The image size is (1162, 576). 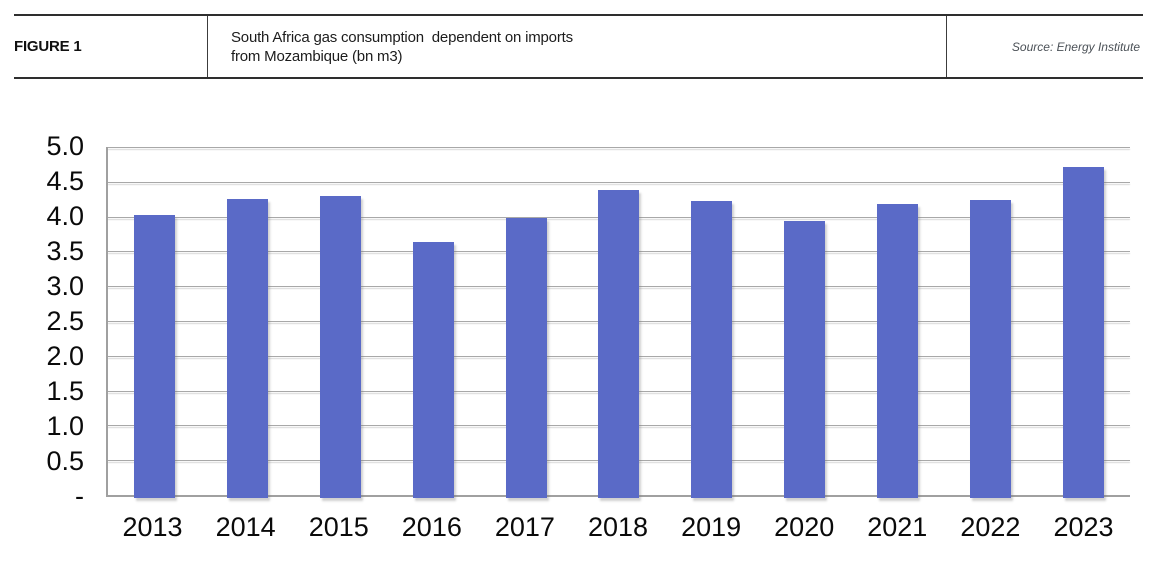 I want to click on bar-2015, so click(x=340, y=346).